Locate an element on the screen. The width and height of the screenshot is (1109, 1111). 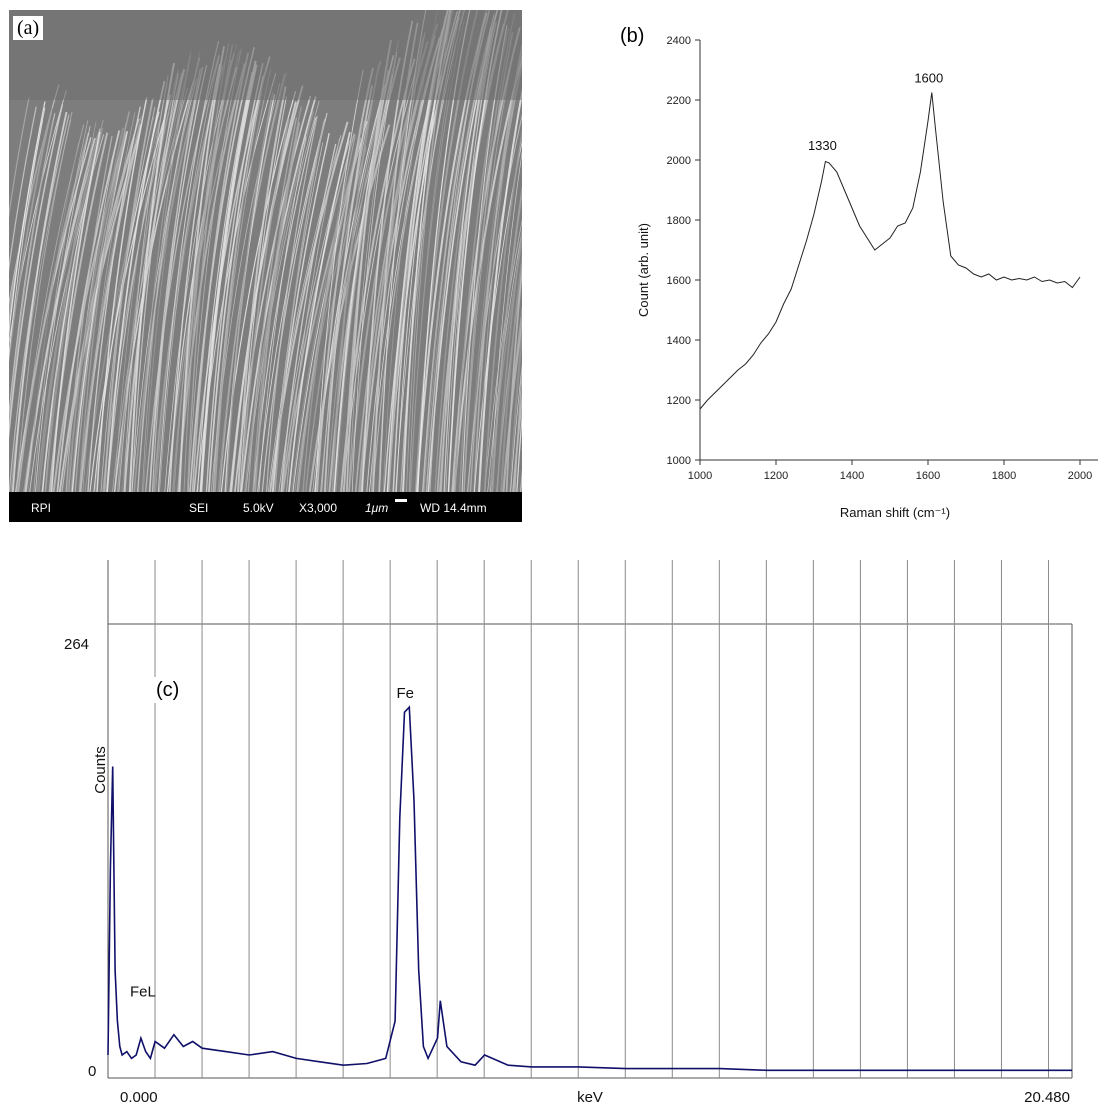
sem-top-shadow is located at coordinates (265, 55).